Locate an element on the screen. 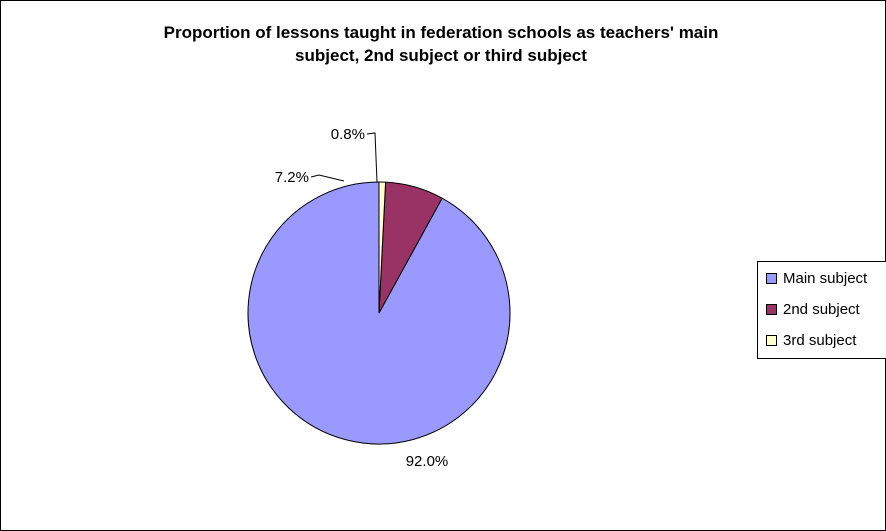  leader-line-2nd-subject is located at coordinates (327, 178).